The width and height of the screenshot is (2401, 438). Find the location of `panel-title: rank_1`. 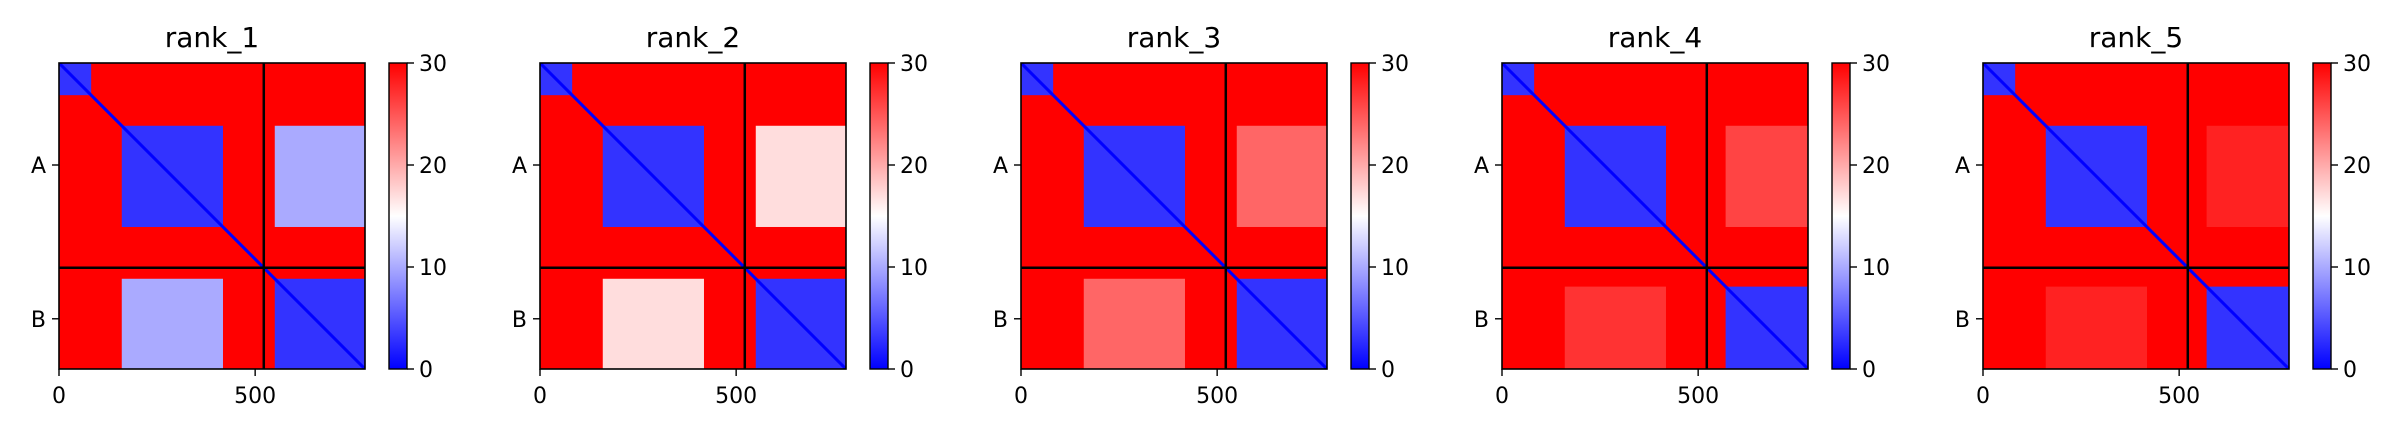

panel-title: rank_1 is located at coordinates (212, 37).